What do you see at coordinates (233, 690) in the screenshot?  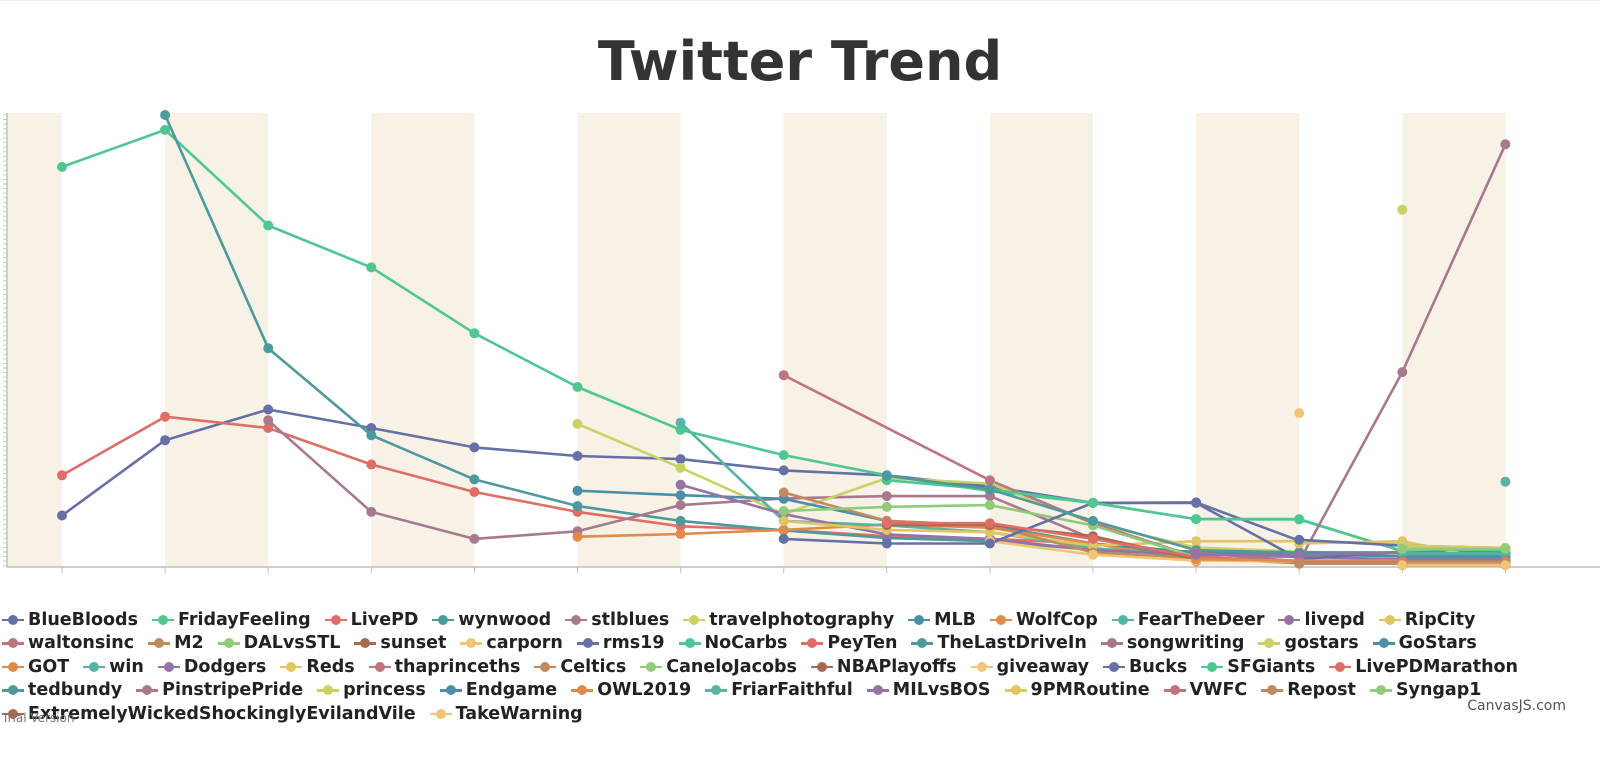 I see `legend-label: PinstripePride` at bounding box center [233, 690].